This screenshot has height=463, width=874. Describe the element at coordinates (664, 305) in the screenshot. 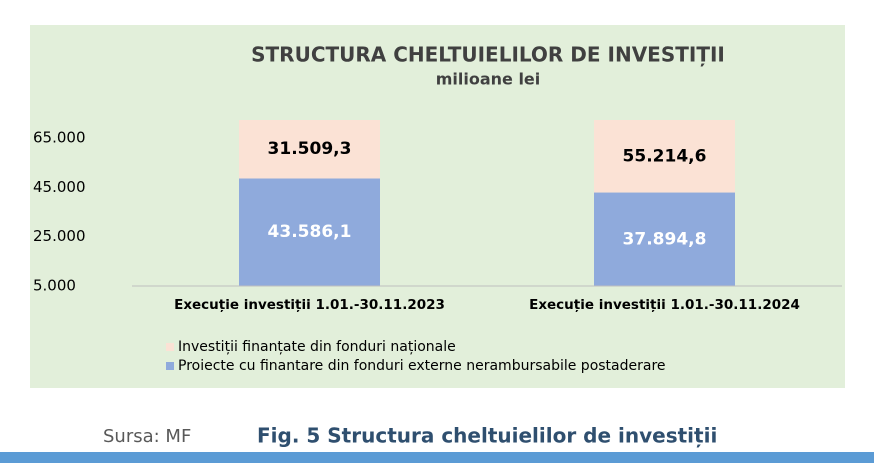

I see `x-tick-label: Execuție investiții 1.01.-30.11.2024` at that location.